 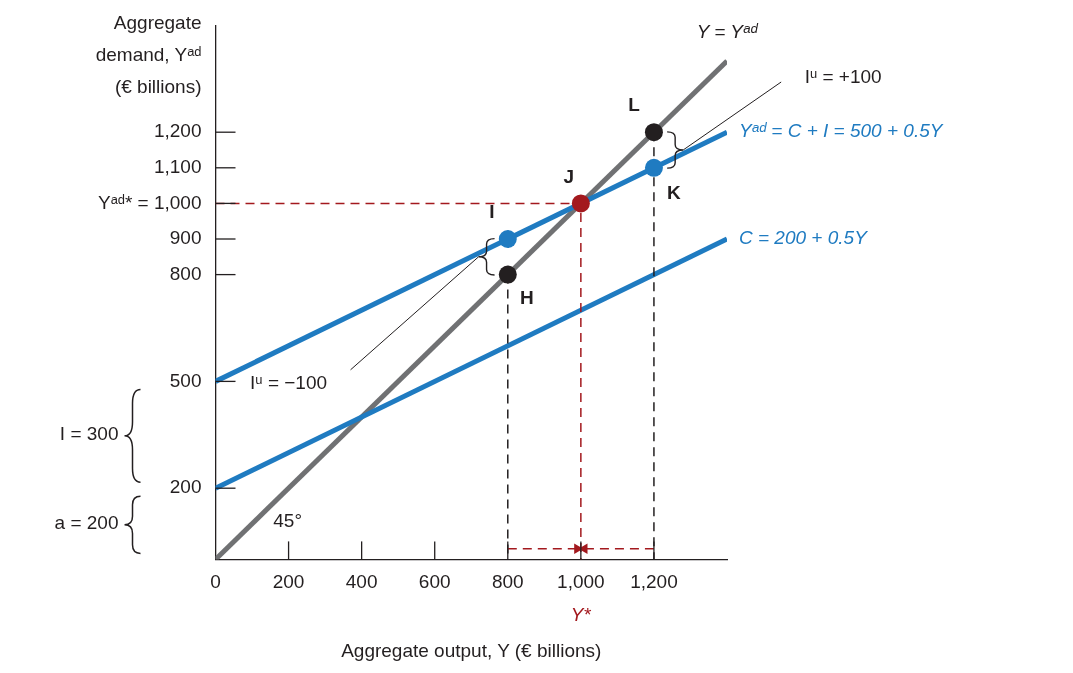 What do you see at coordinates (86, 523) in the screenshot?
I see `text: a = 200` at bounding box center [86, 523].